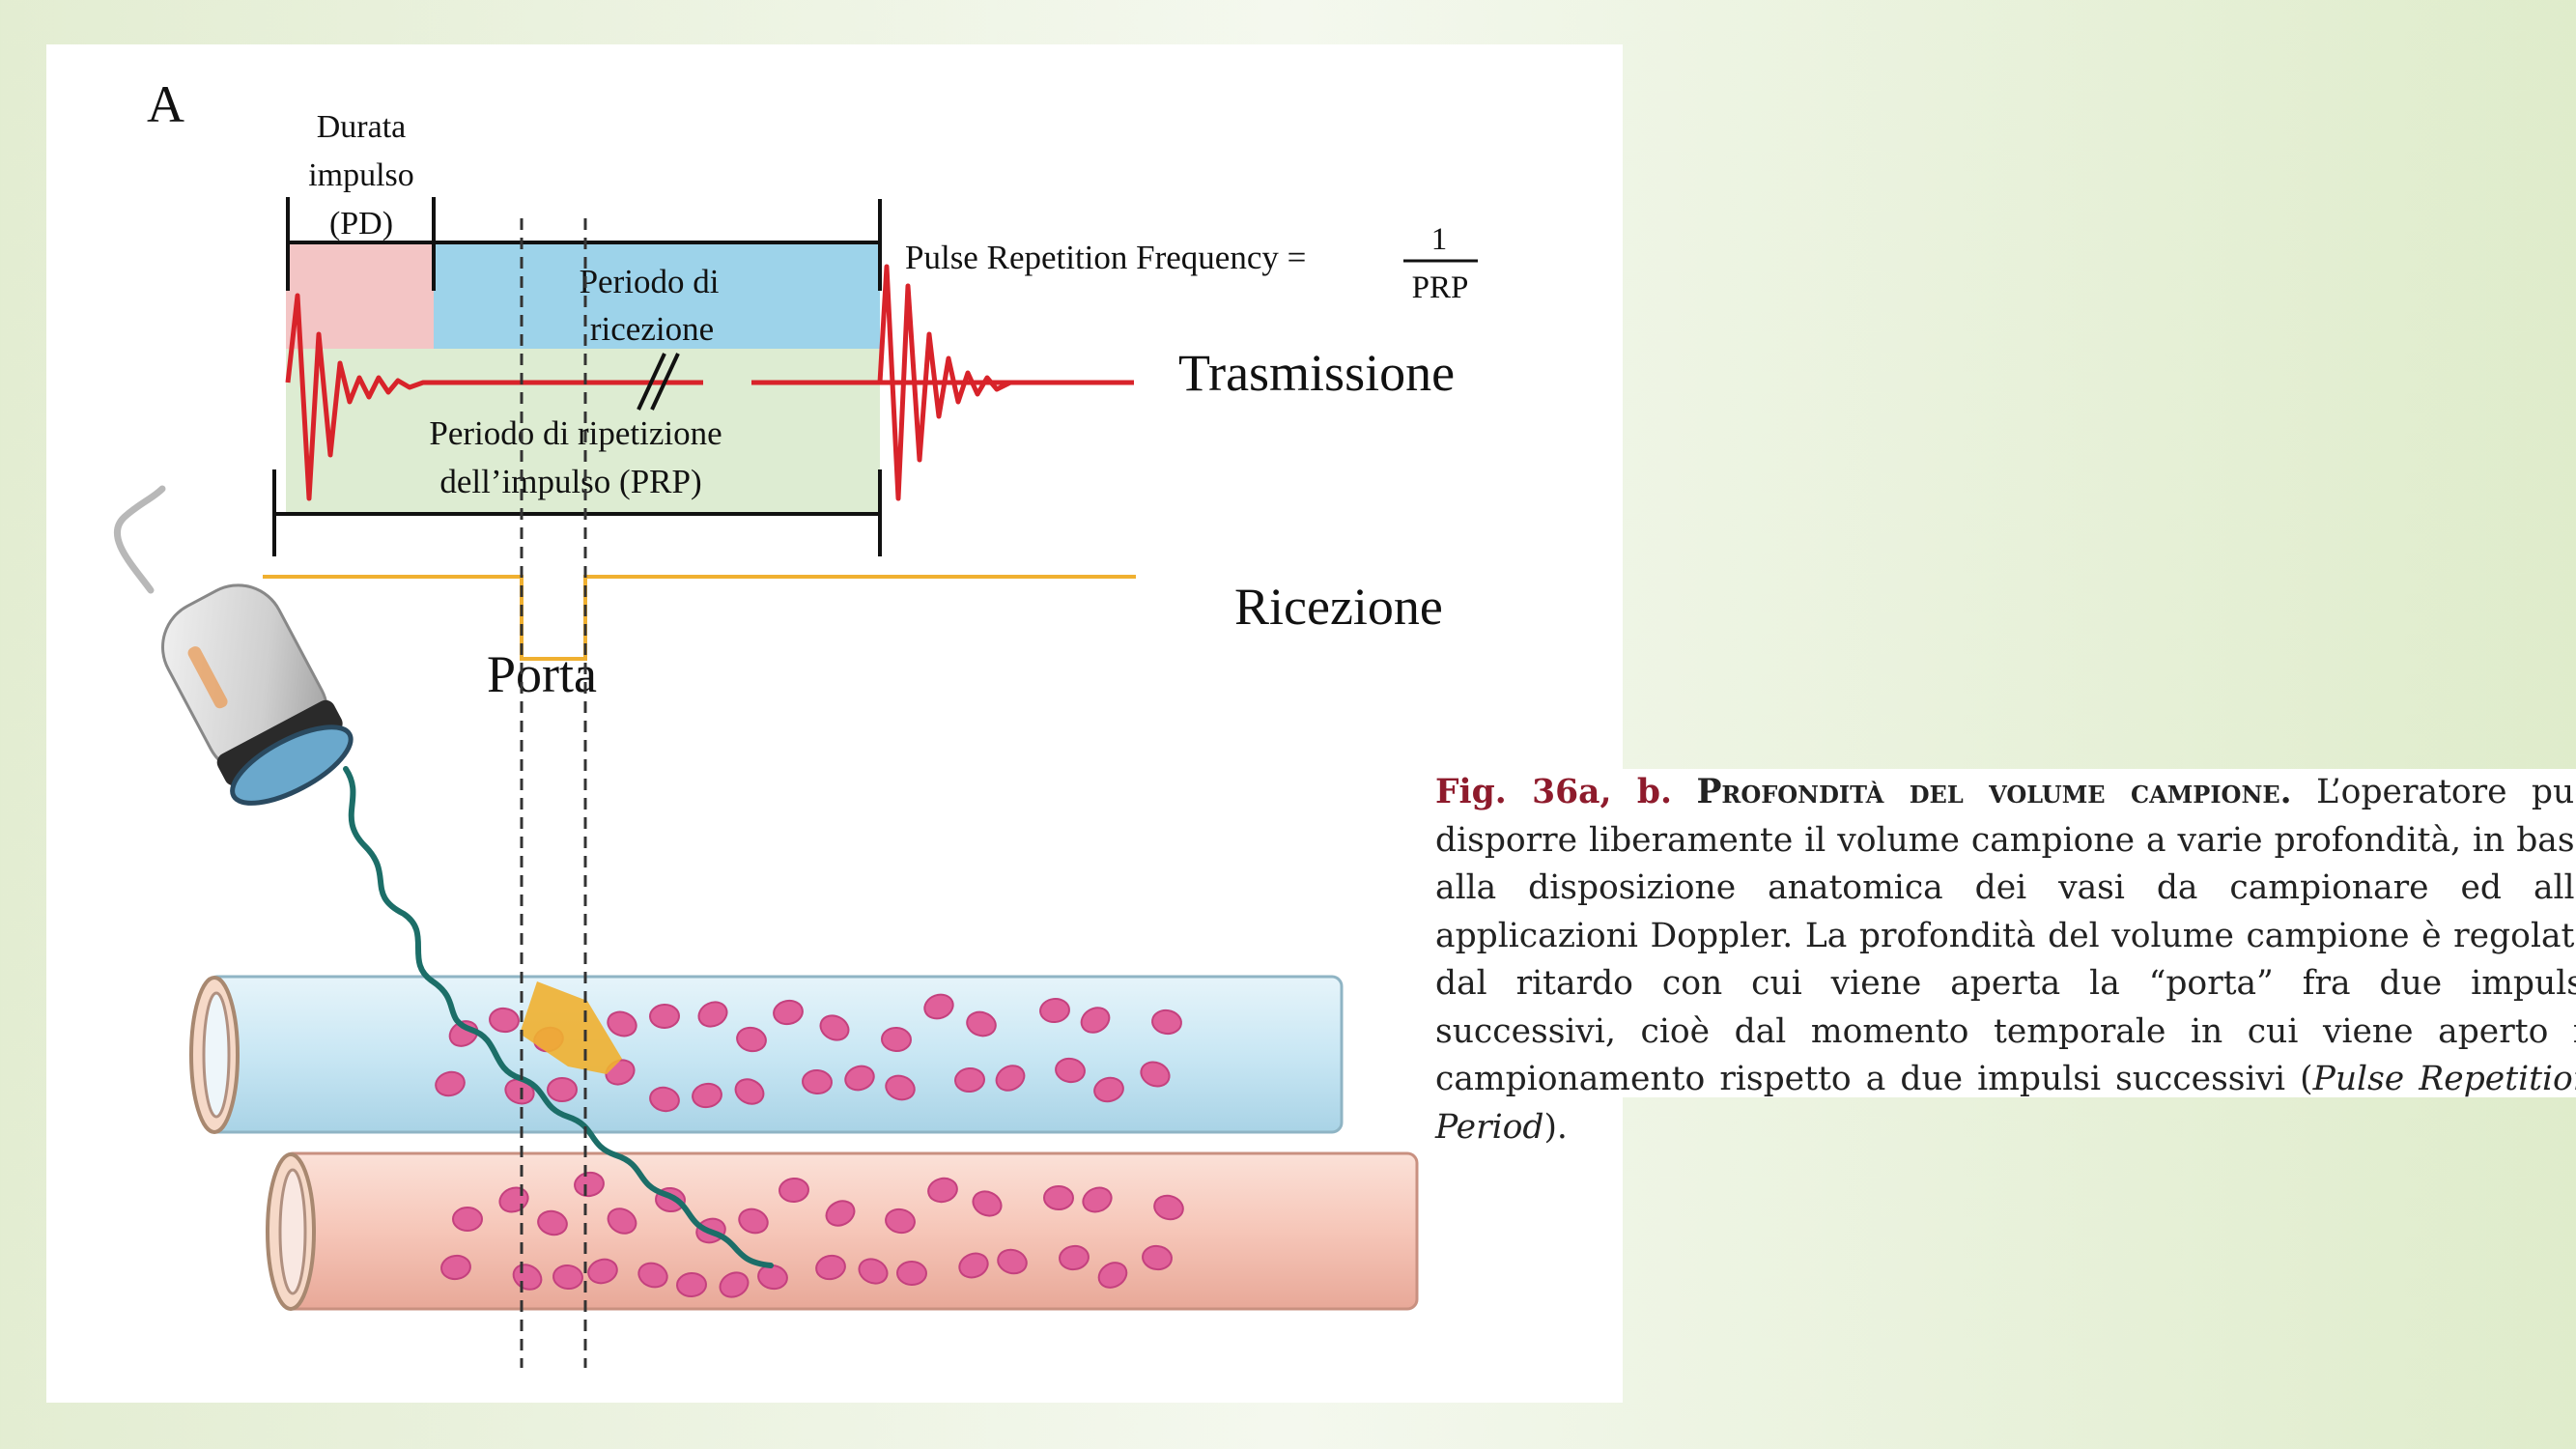  Describe the element at coordinates (361, 224) in the screenshot. I see `pd-label-line3: (PD)` at that location.